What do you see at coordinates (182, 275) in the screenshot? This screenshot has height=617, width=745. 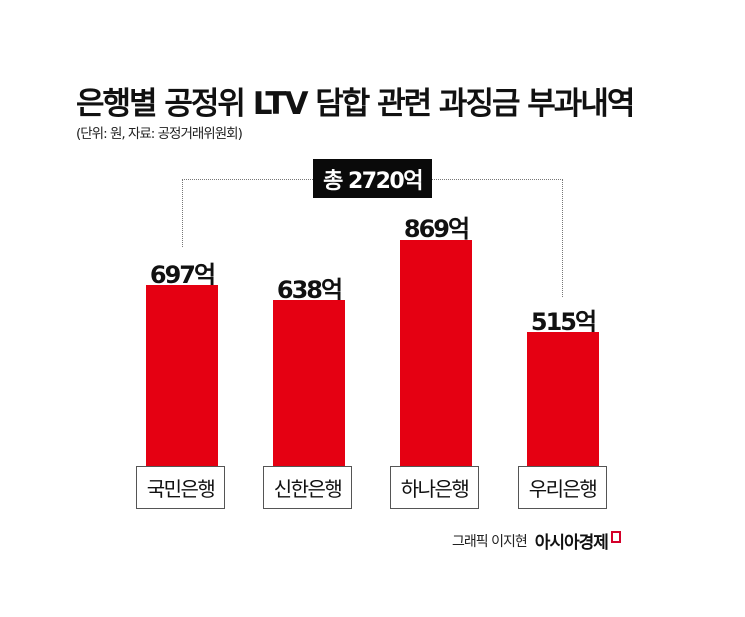 I see `value-label-kookmin: 697억` at bounding box center [182, 275].